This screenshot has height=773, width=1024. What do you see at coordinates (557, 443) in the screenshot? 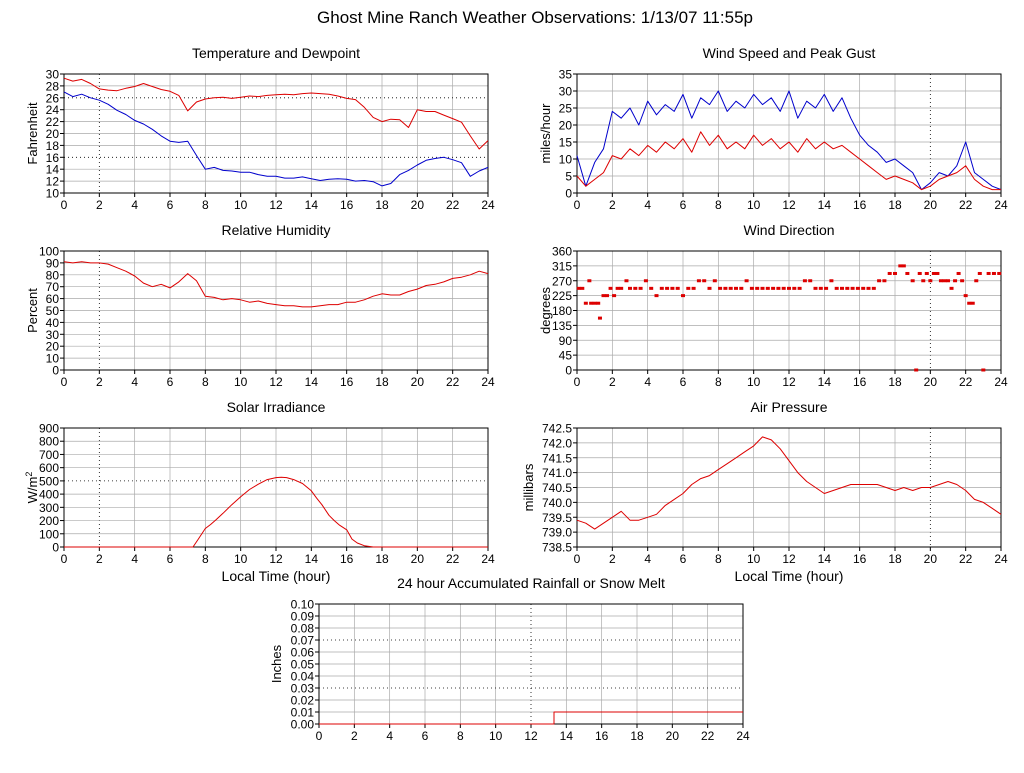
I see `y-tick-label: 742.0` at bounding box center [557, 443].